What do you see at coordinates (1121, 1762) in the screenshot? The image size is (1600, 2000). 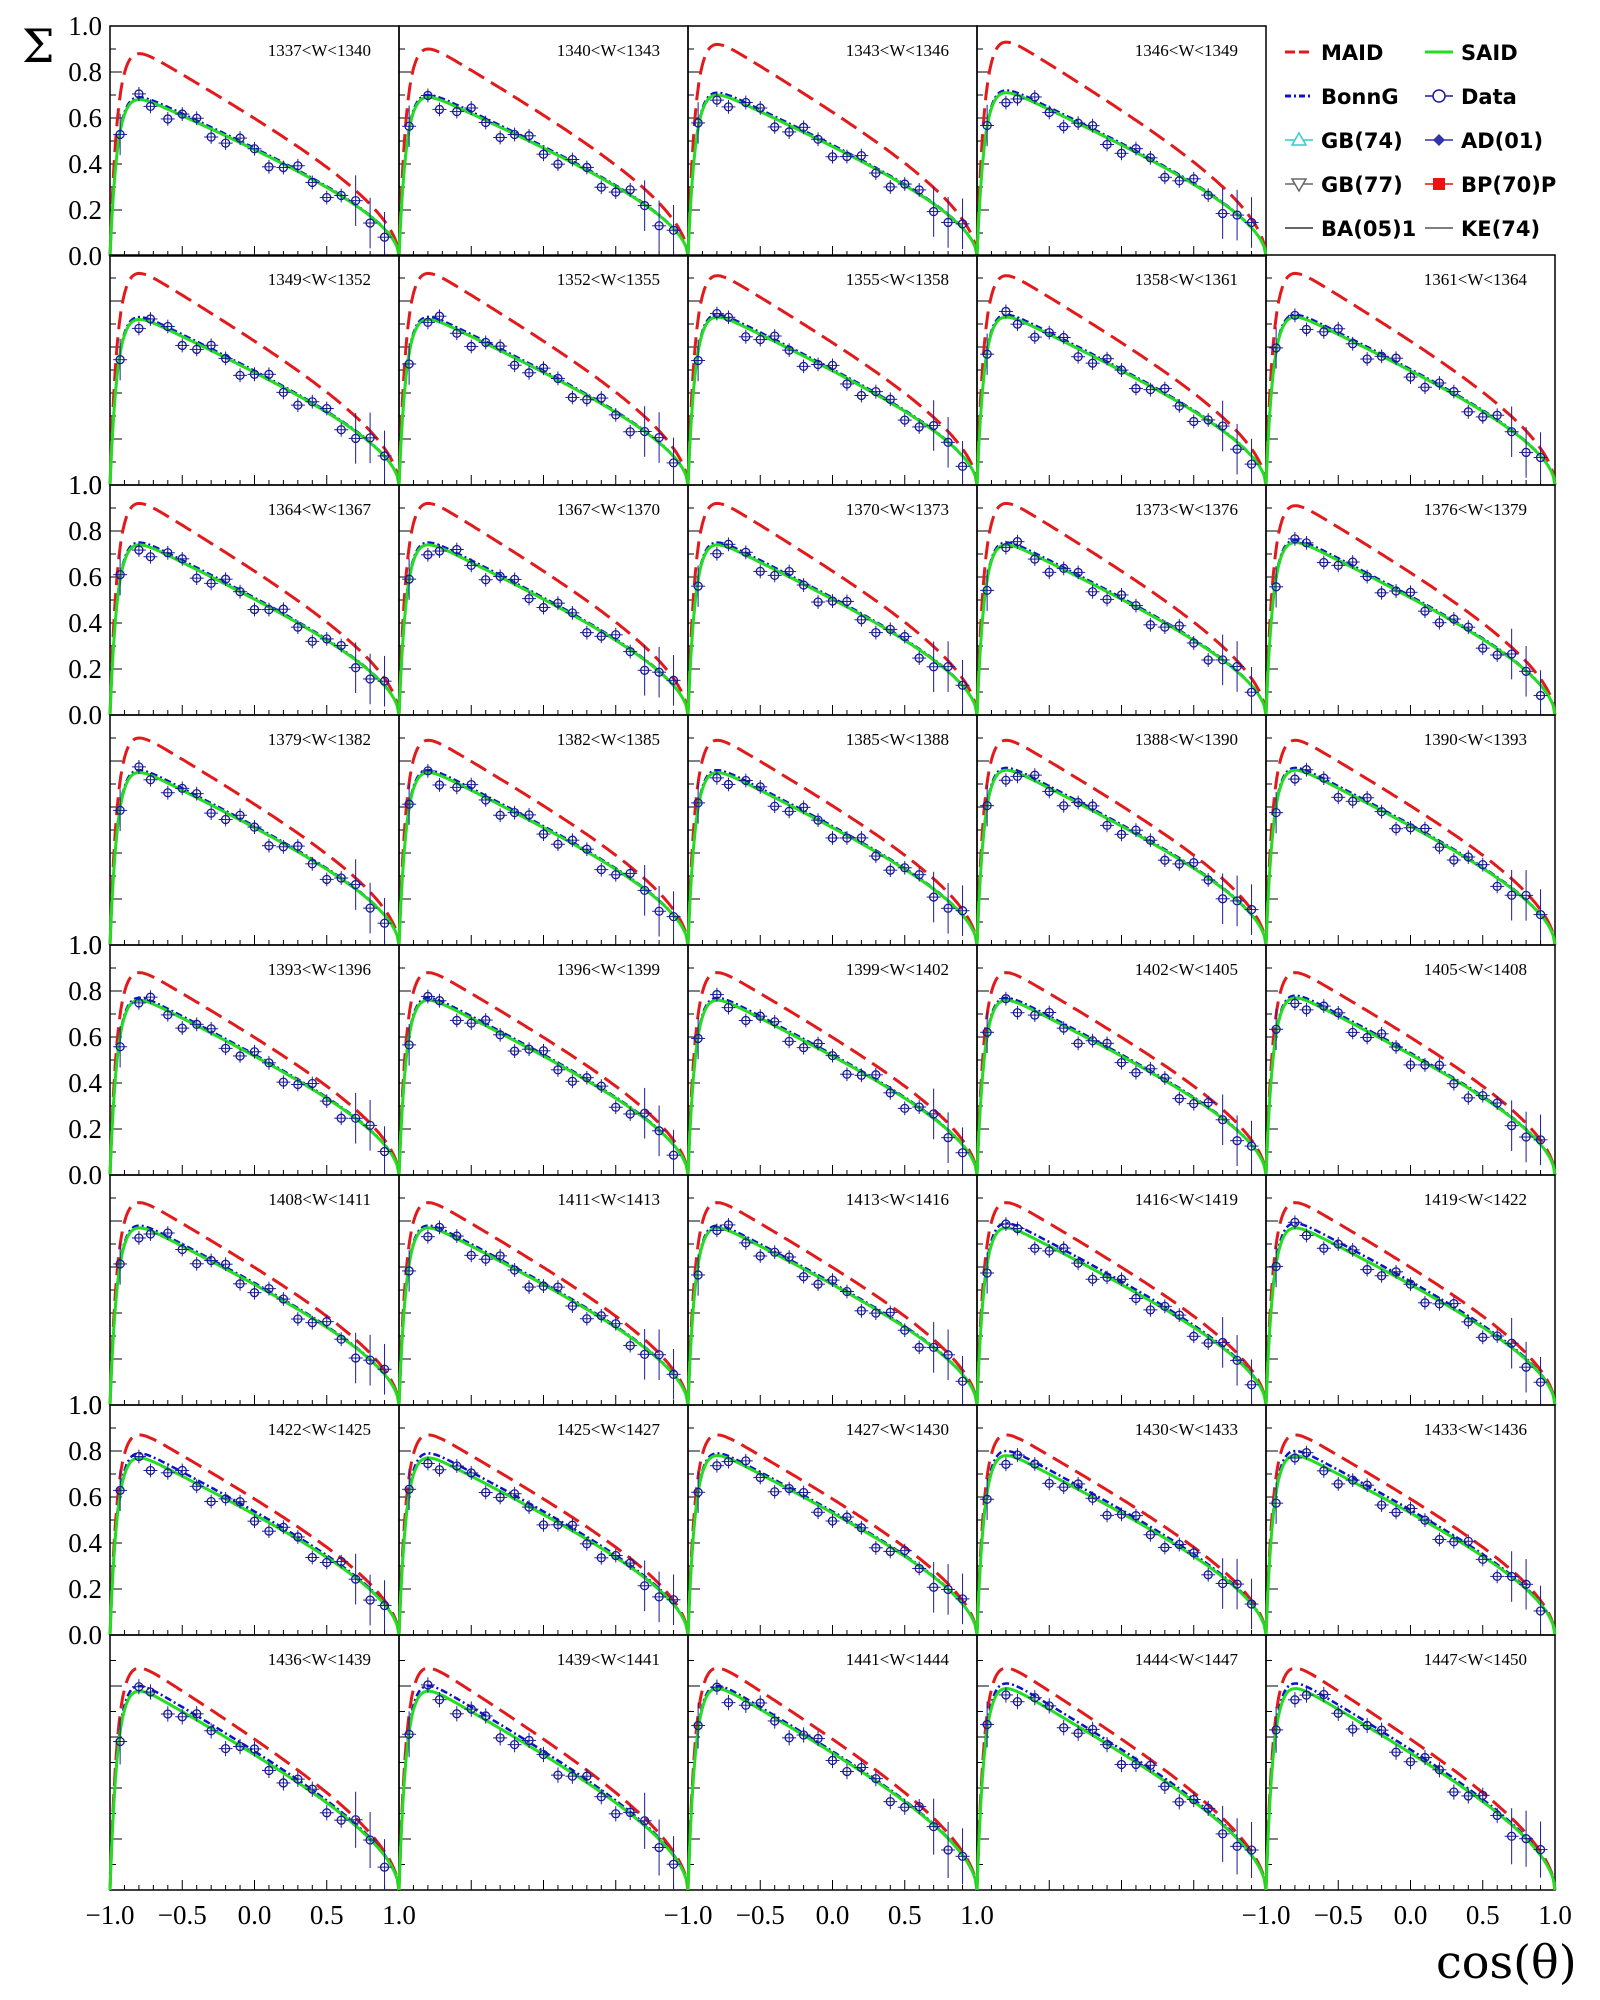 I see `panel: 1444<W<1447` at bounding box center [1121, 1762].